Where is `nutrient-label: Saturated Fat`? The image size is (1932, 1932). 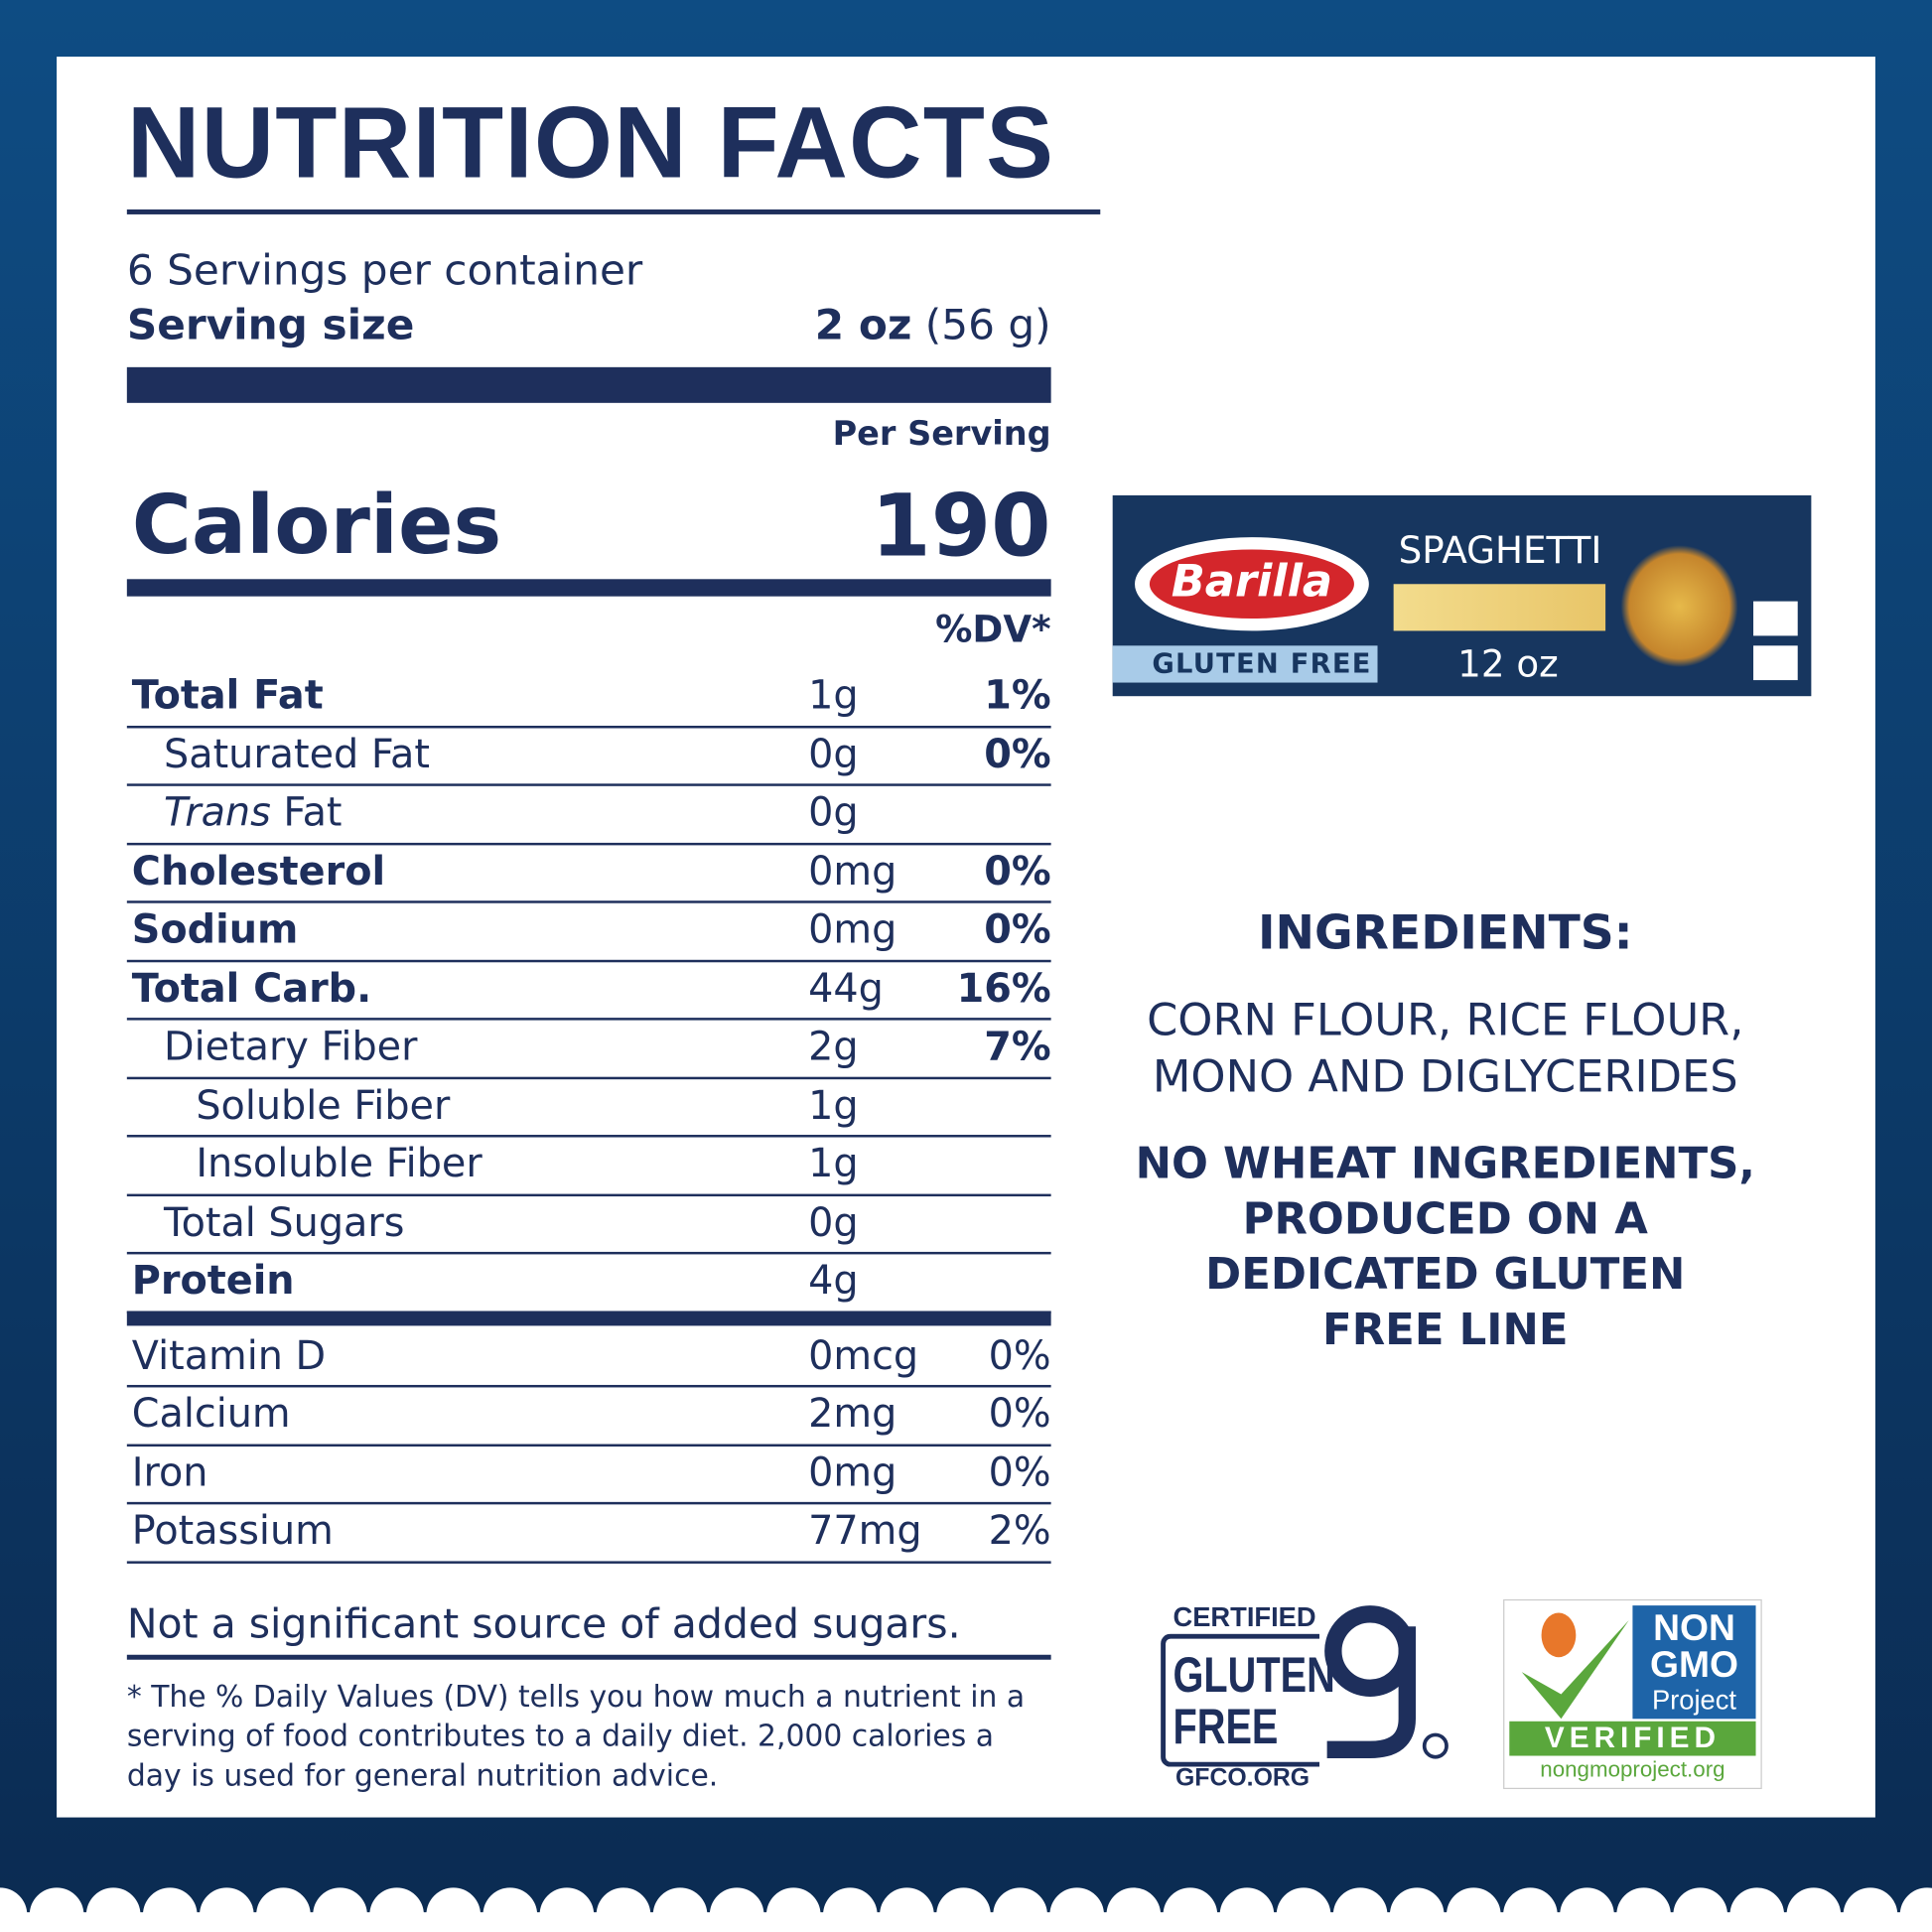 nutrient-label: Saturated Fat is located at coordinates (297, 753).